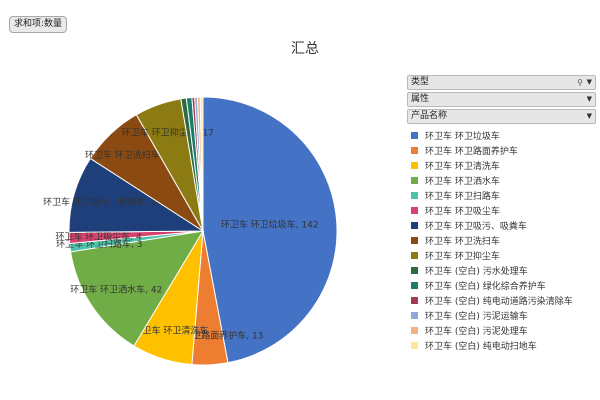 This screenshot has width=600, height=400. What do you see at coordinates (481, 347) in the screenshot?
I see `legend-label: 环卫车 (空白) 纯电动扫地车` at bounding box center [481, 347].